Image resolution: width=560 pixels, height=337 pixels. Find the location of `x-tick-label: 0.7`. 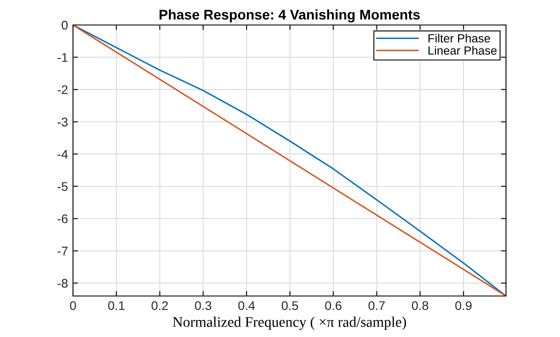

x-tick-label: 0.7 is located at coordinates (376, 305).